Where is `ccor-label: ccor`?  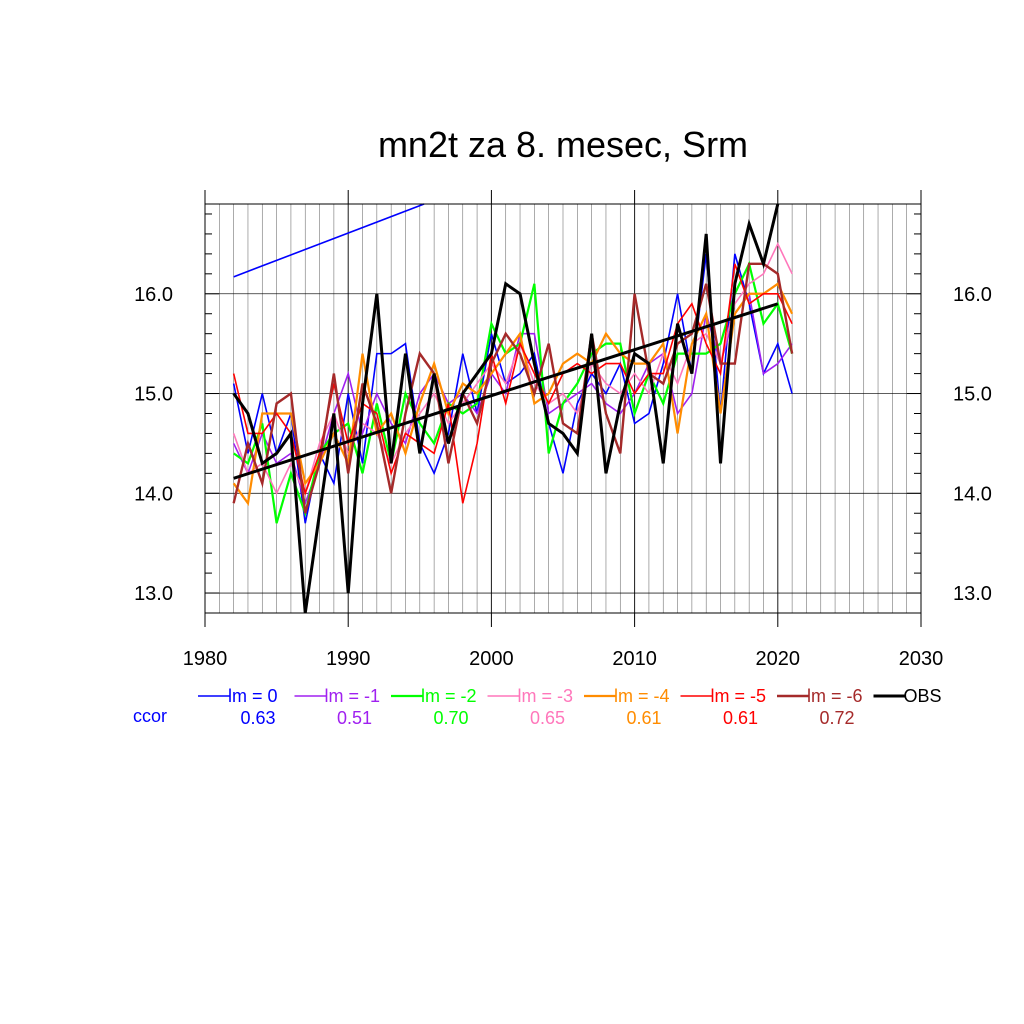 ccor-label: ccor is located at coordinates (150, 716).